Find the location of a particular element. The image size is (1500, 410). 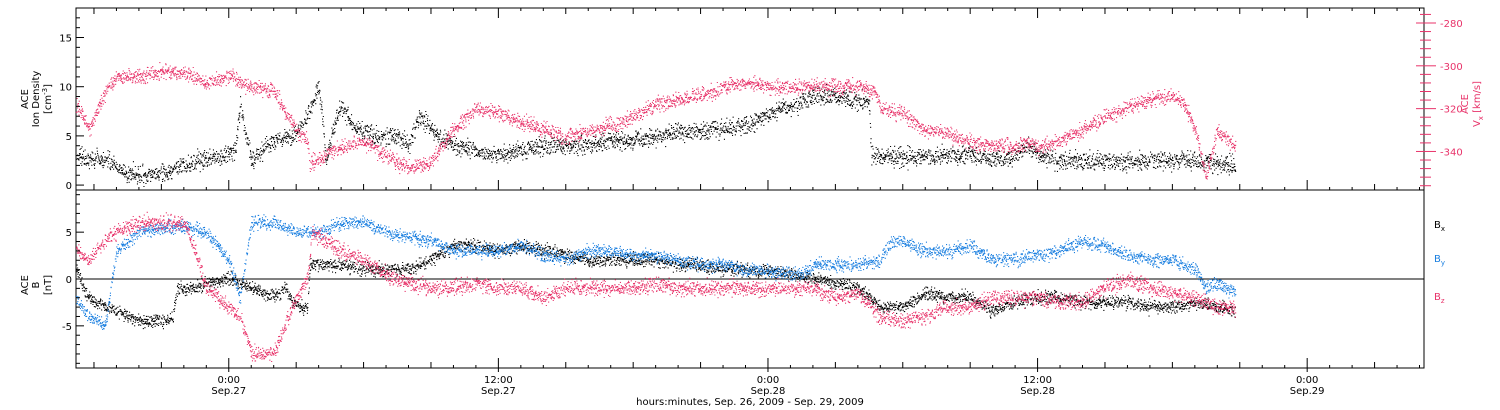

density-tick-label: 5 is located at coordinates (69, 137).